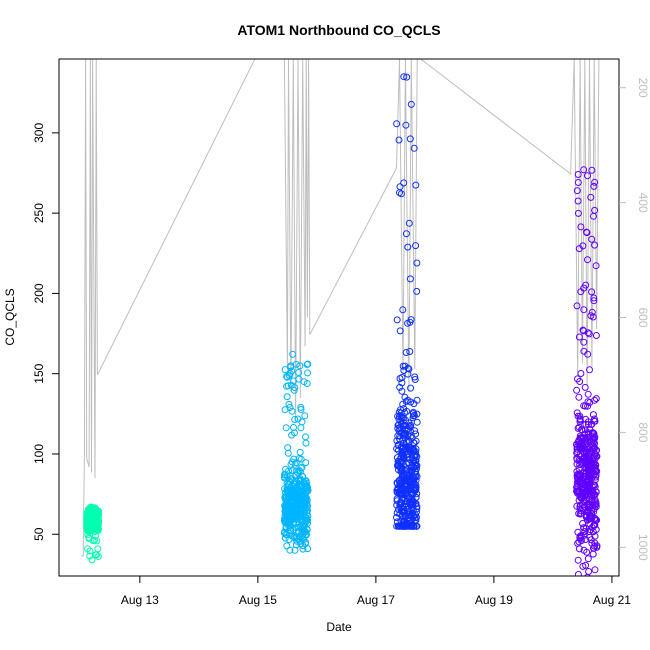 The height and width of the screenshot is (650, 650). What do you see at coordinates (643, 203) in the screenshot?
I see `right-tick-label: 400` at bounding box center [643, 203].